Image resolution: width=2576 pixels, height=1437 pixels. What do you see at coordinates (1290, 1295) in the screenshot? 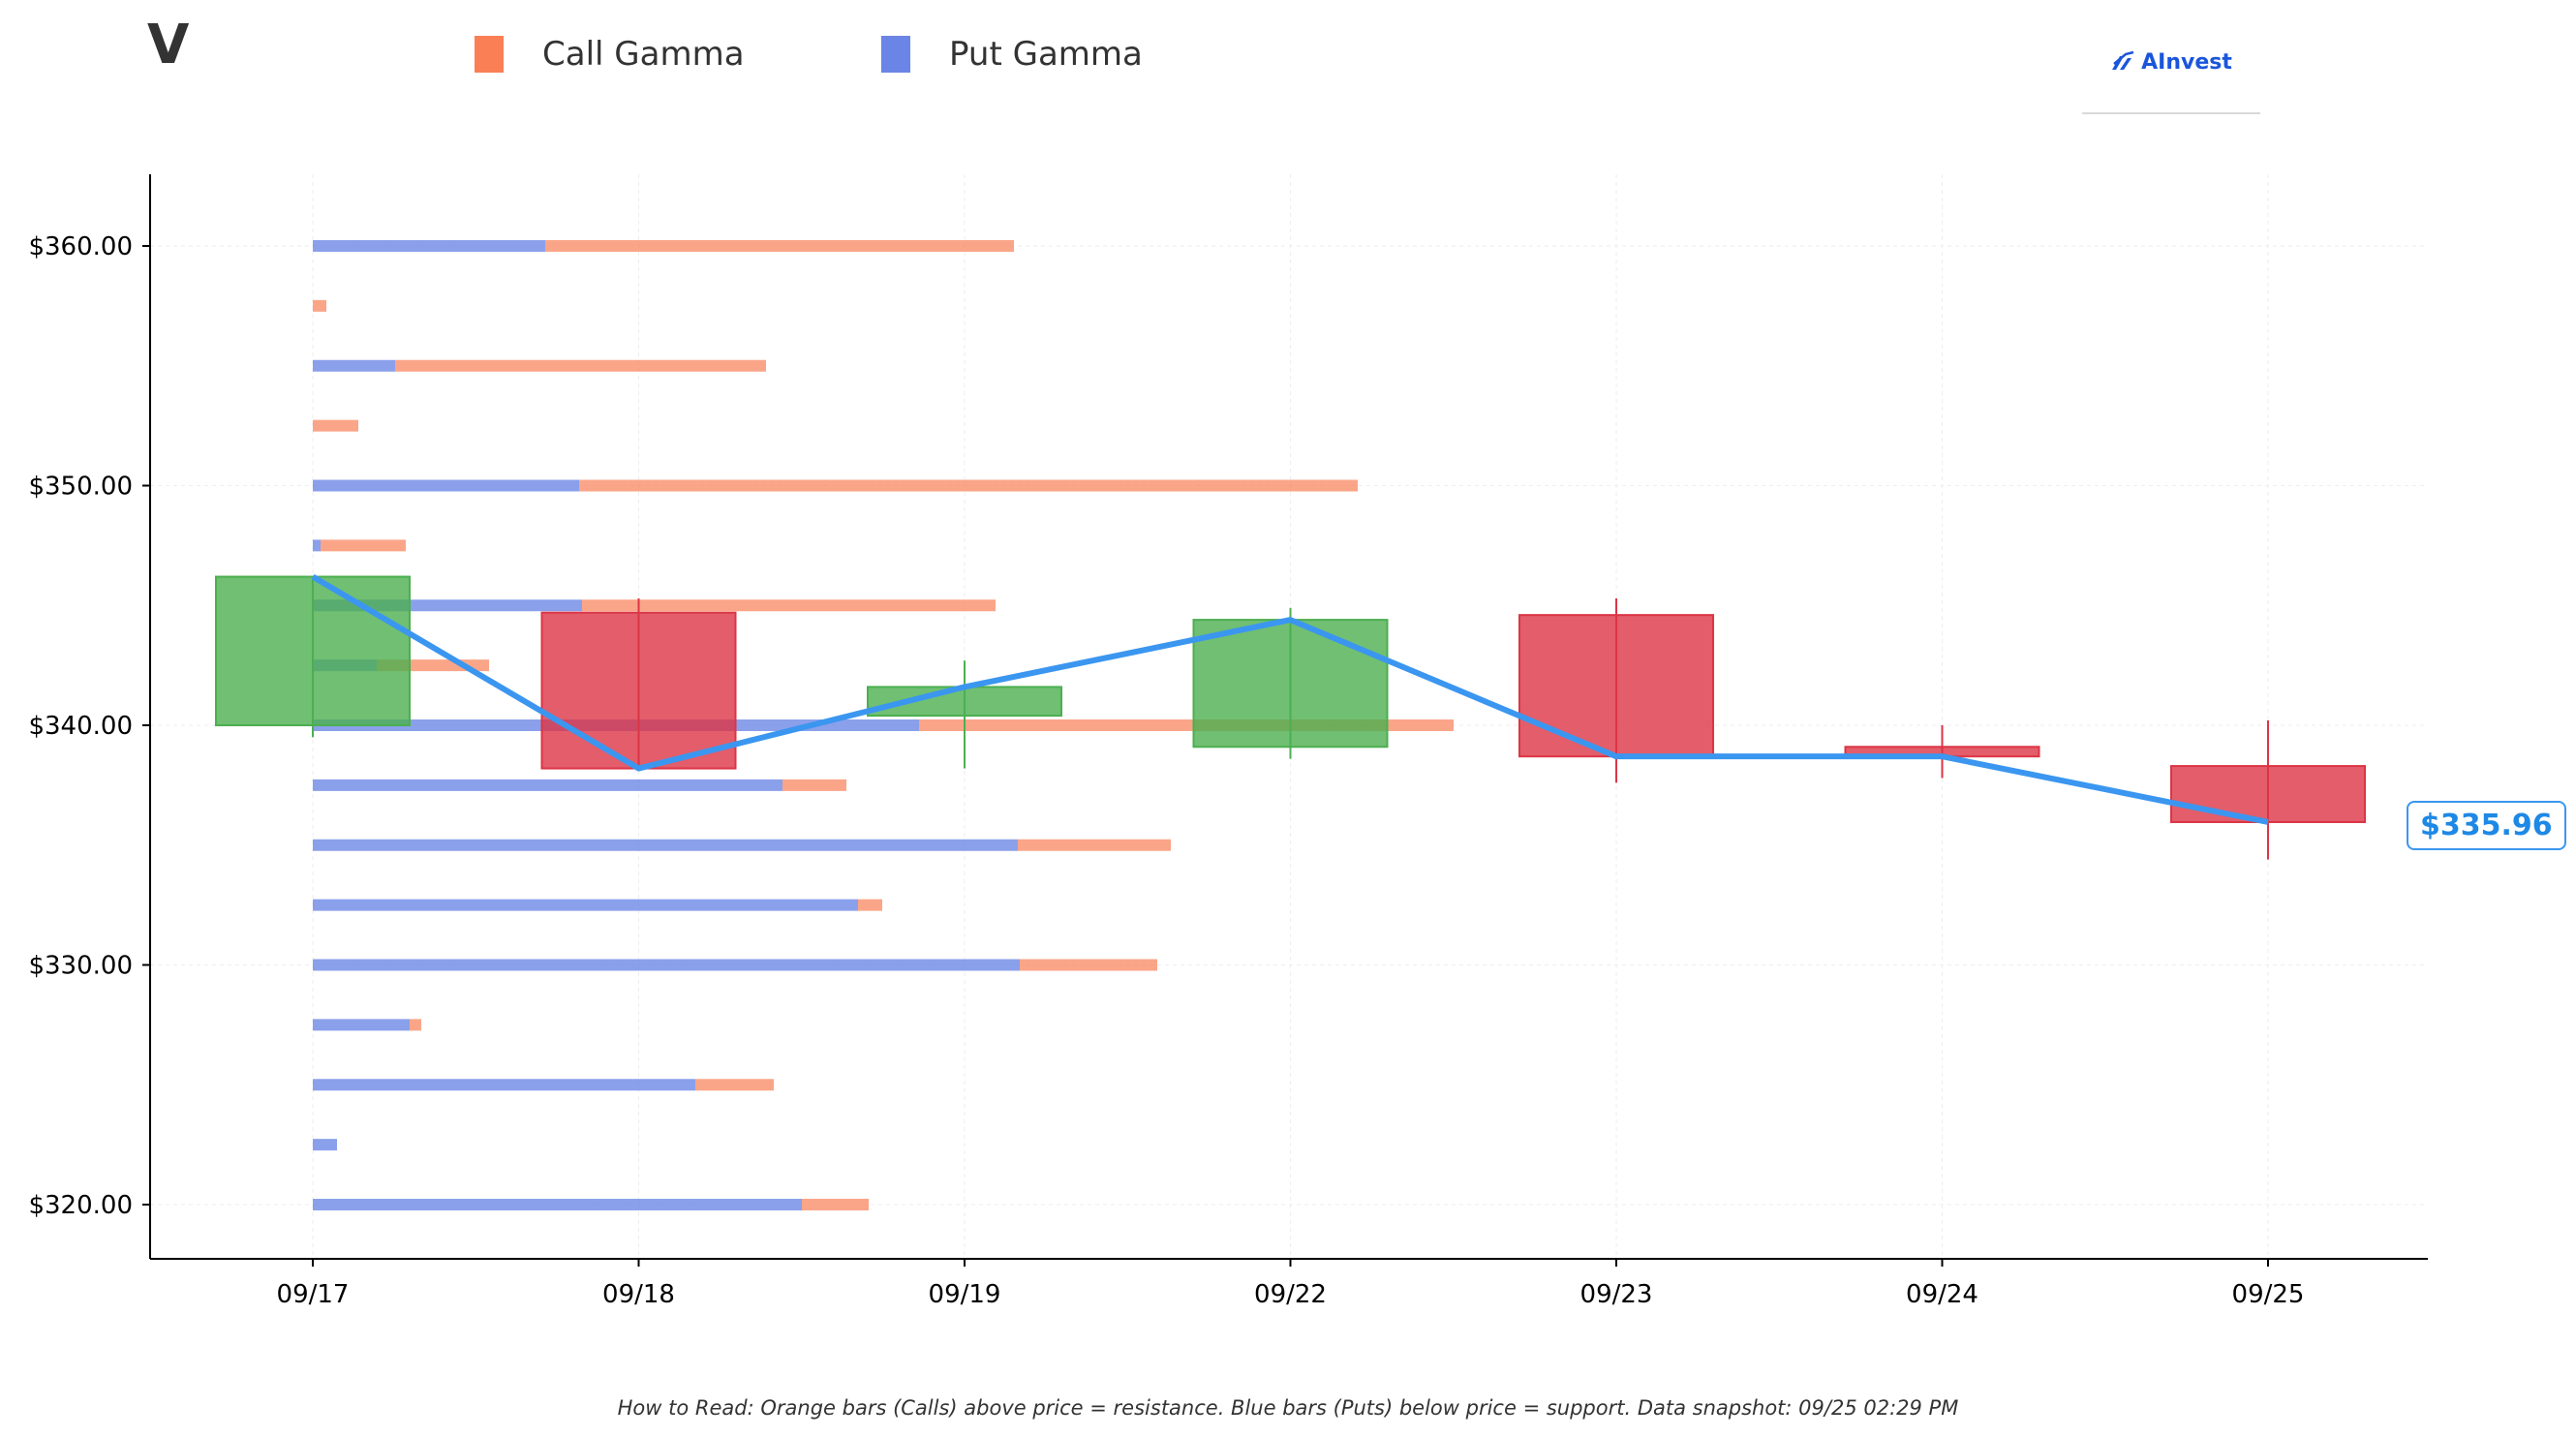
I see `x-tick-label: 09/22` at bounding box center [1290, 1295].